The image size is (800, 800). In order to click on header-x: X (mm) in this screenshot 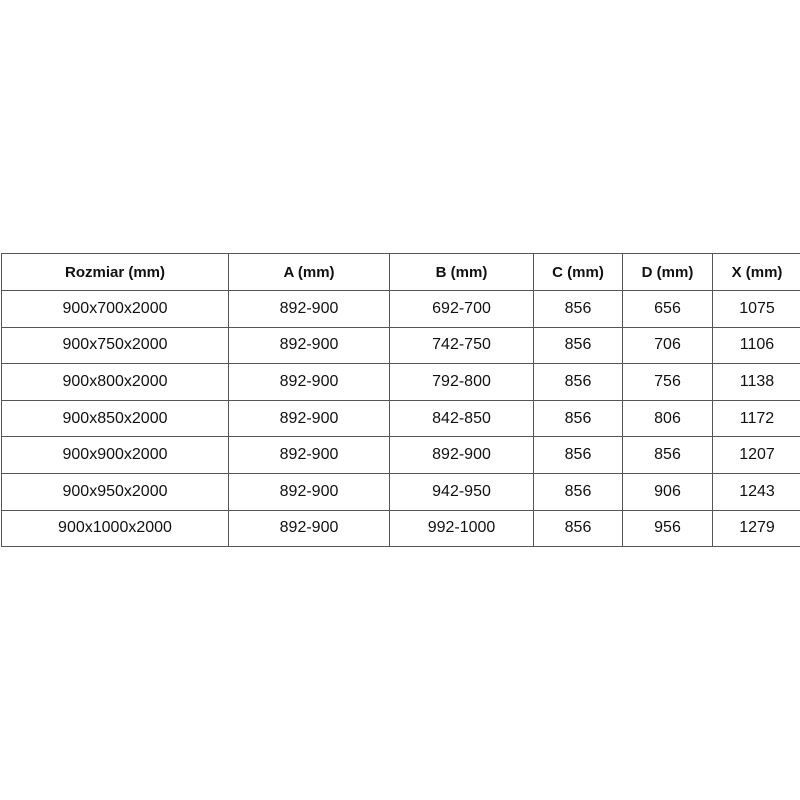, I will do `click(756, 272)`.